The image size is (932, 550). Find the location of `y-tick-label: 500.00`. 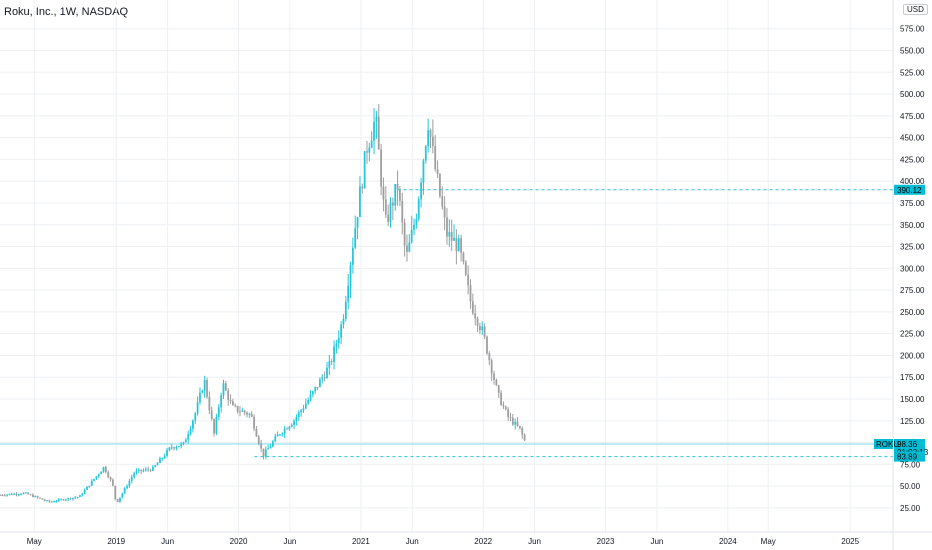

y-tick-label: 500.00 is located at coordinates (912, 94).